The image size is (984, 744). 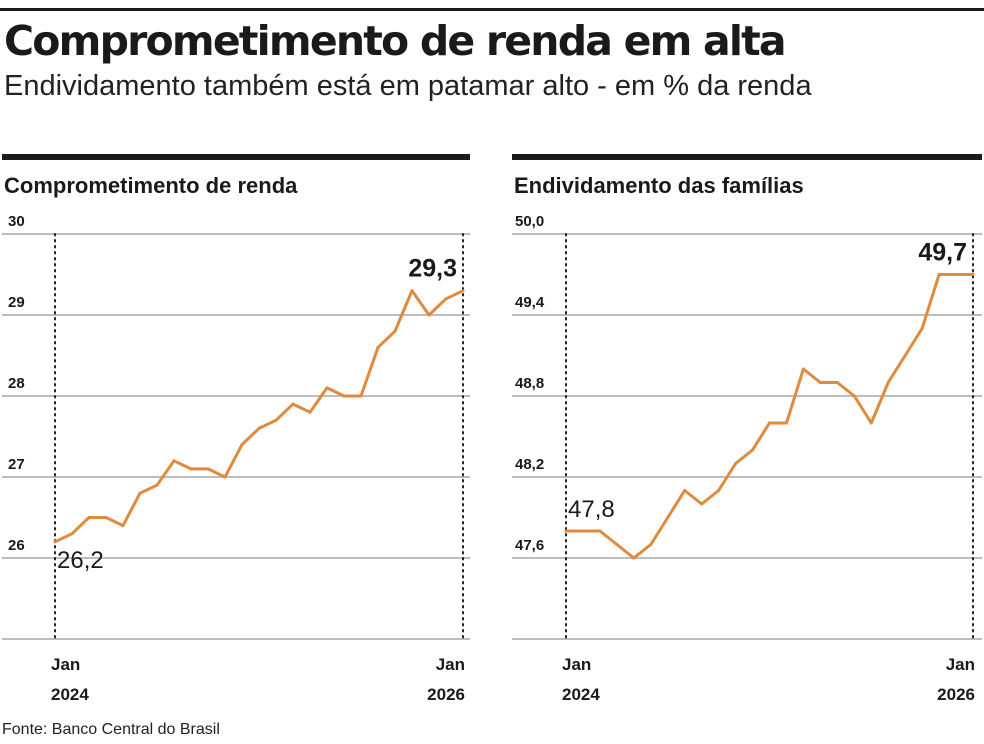 I want to click on panel-left-rule, so click(x=236, y=157).